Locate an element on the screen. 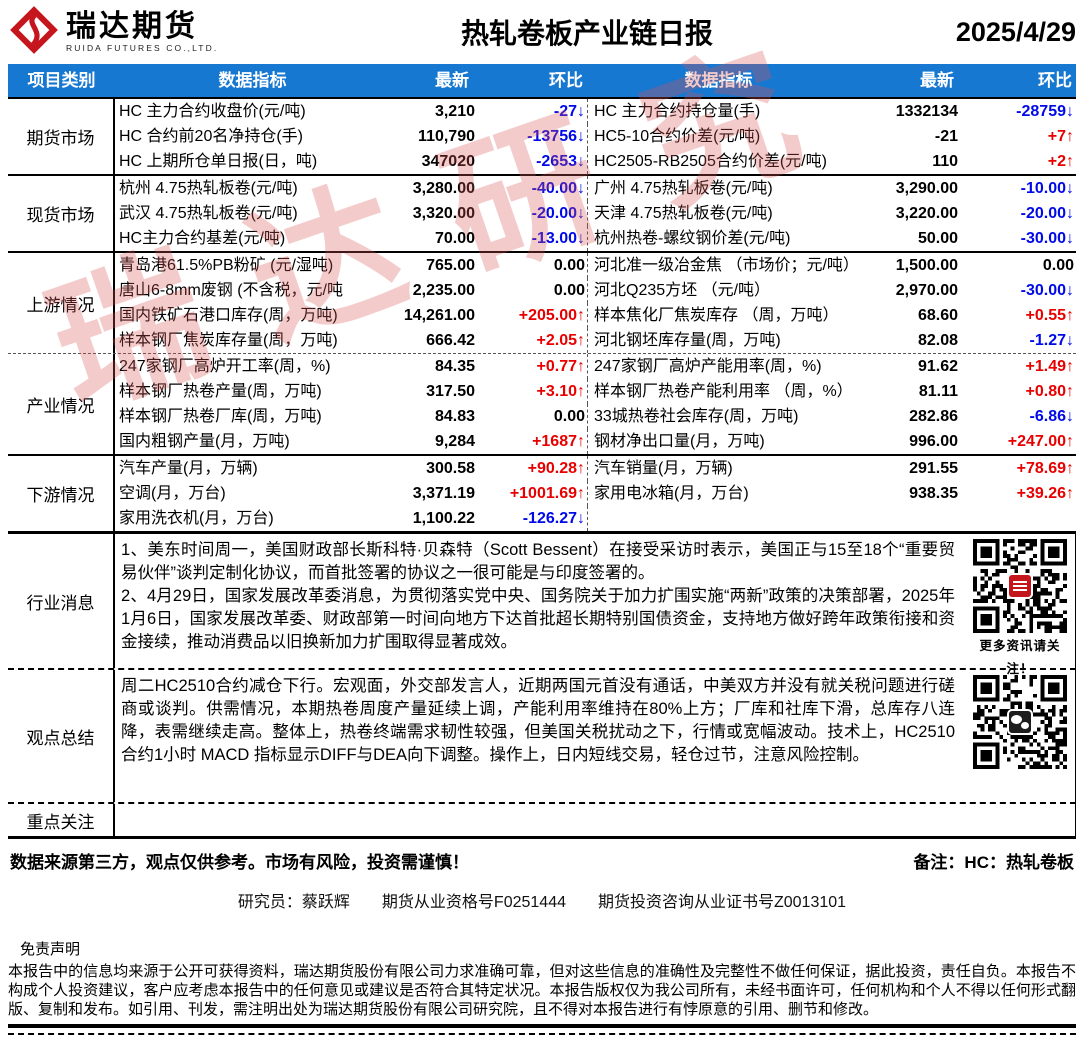 This screenshot has height=1054, width=1084. indicator-cell: 247家钢厂高炉开工率(周，%) is located at coordinates (225, 366).